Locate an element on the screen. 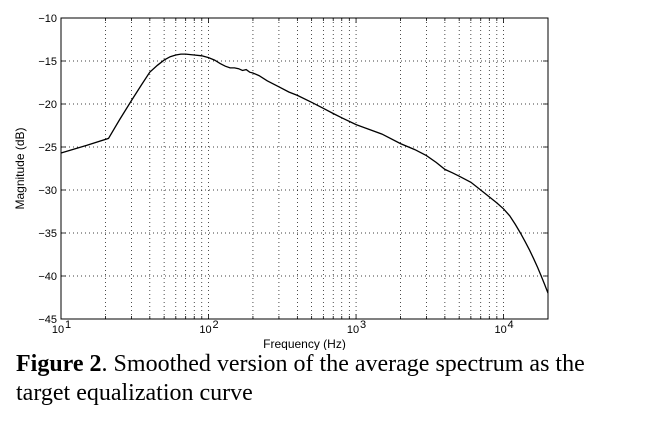 The height and width of the screenshot is (425, 645). figure-caption-label: Figure 2 is located at coordinates (59, 364).